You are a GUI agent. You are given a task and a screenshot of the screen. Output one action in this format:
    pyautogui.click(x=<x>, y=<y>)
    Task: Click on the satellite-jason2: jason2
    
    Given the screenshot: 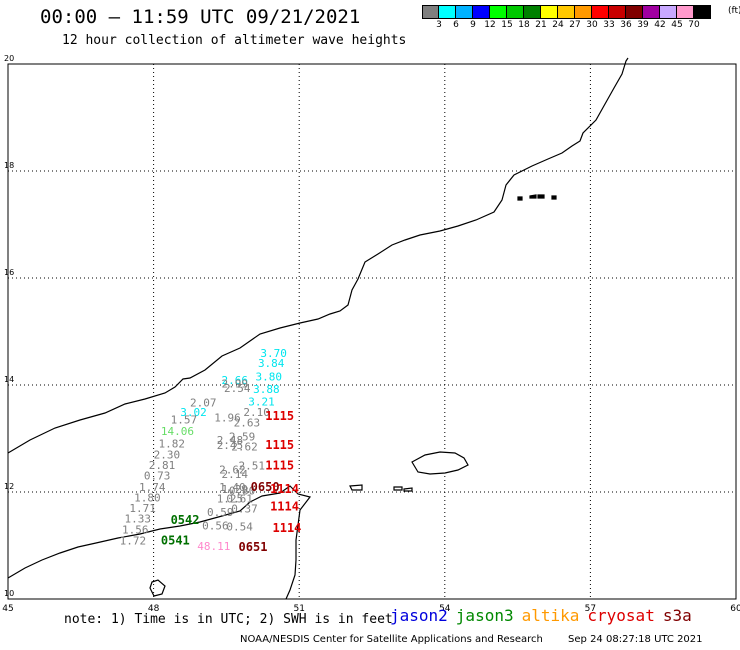 What is the action you would take?
    pyautogui.click(x=419, y=615)
    